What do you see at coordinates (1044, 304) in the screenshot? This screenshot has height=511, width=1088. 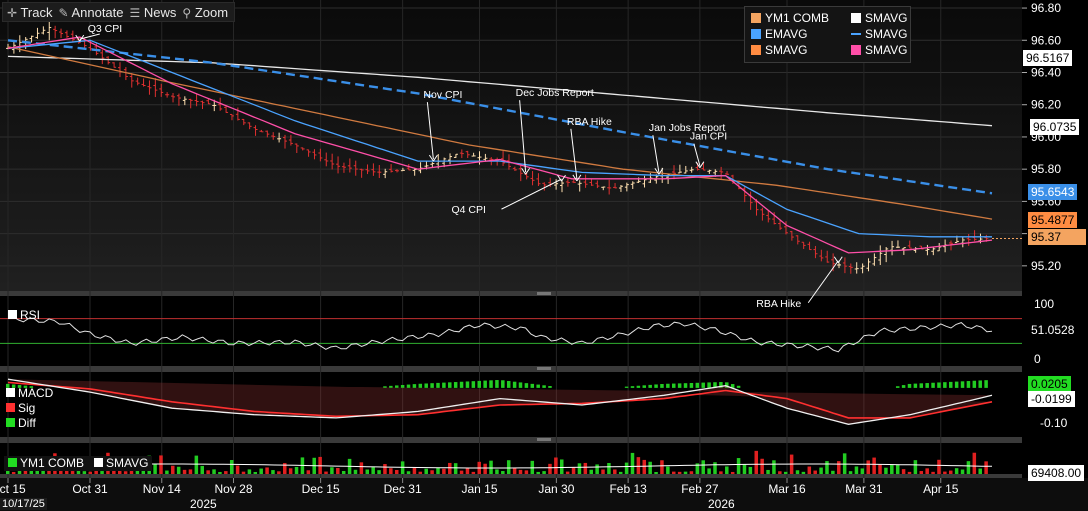 I see `rsi-tick-100: 100` at bounding box center [1044, 304].